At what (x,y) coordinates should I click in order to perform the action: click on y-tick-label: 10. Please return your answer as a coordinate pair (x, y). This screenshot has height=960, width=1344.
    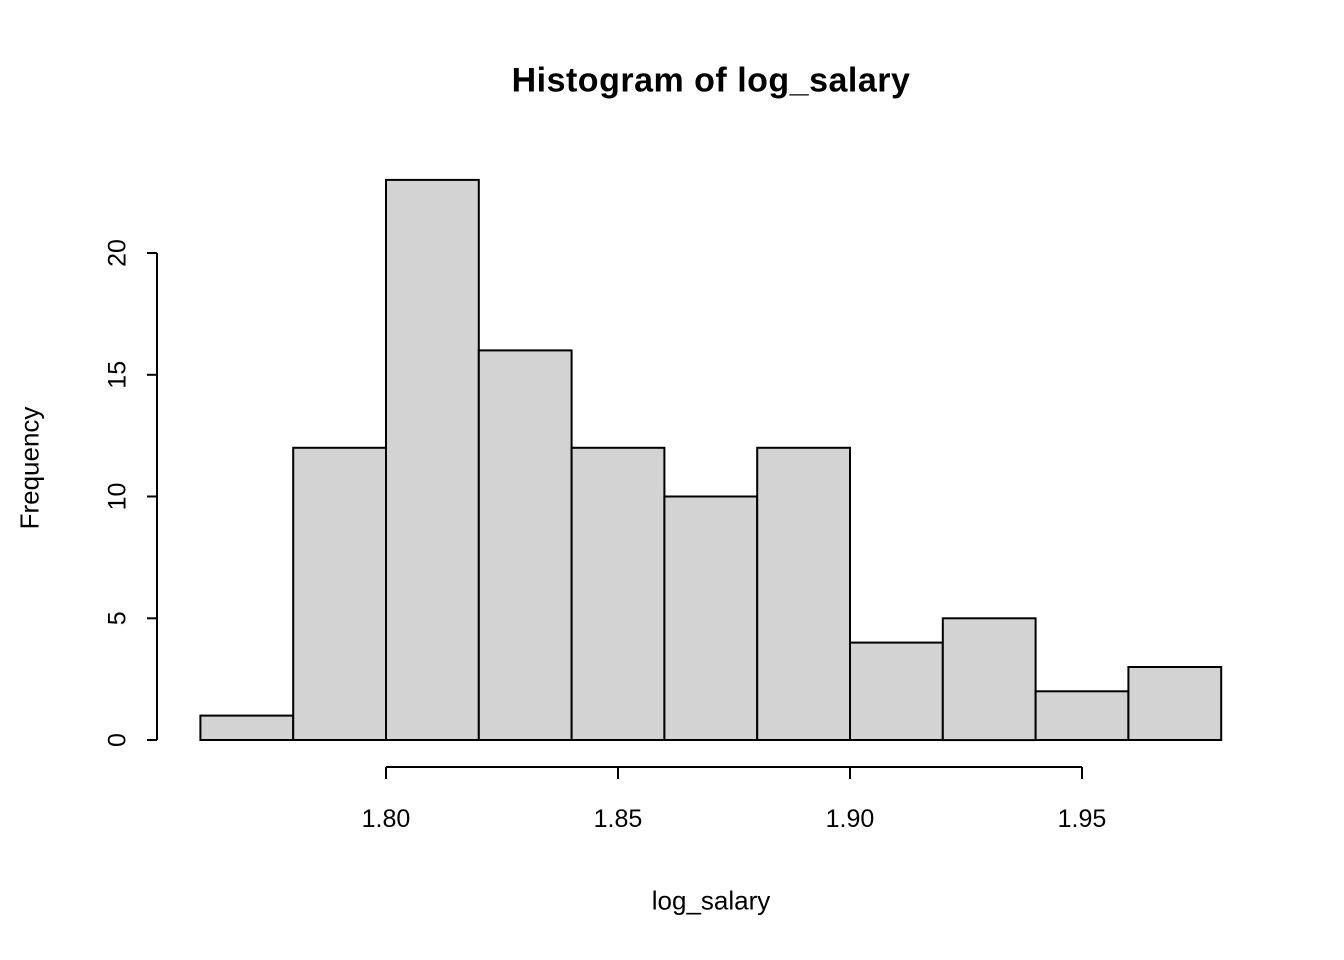
    Looking at the image, I should click on (118, 497).